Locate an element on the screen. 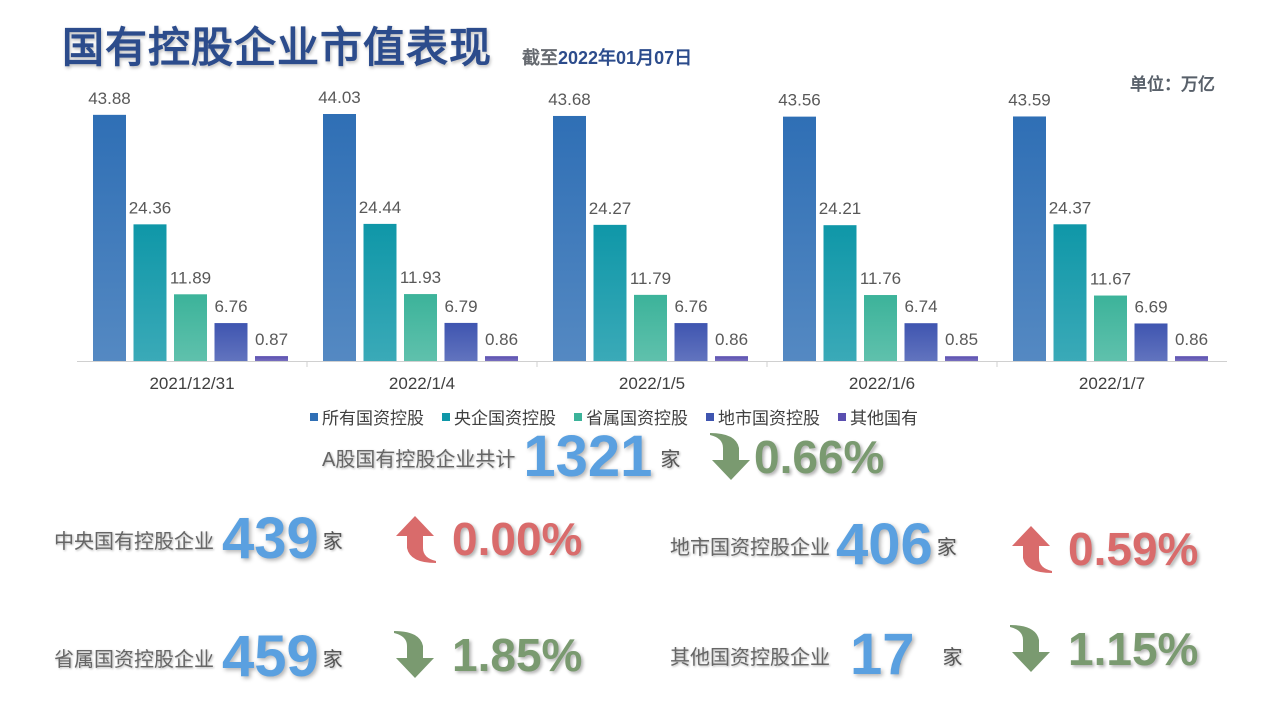 The height and width of the screenshot is (720, 1280). other-unit: 家 is located at coordinates (952, 657).